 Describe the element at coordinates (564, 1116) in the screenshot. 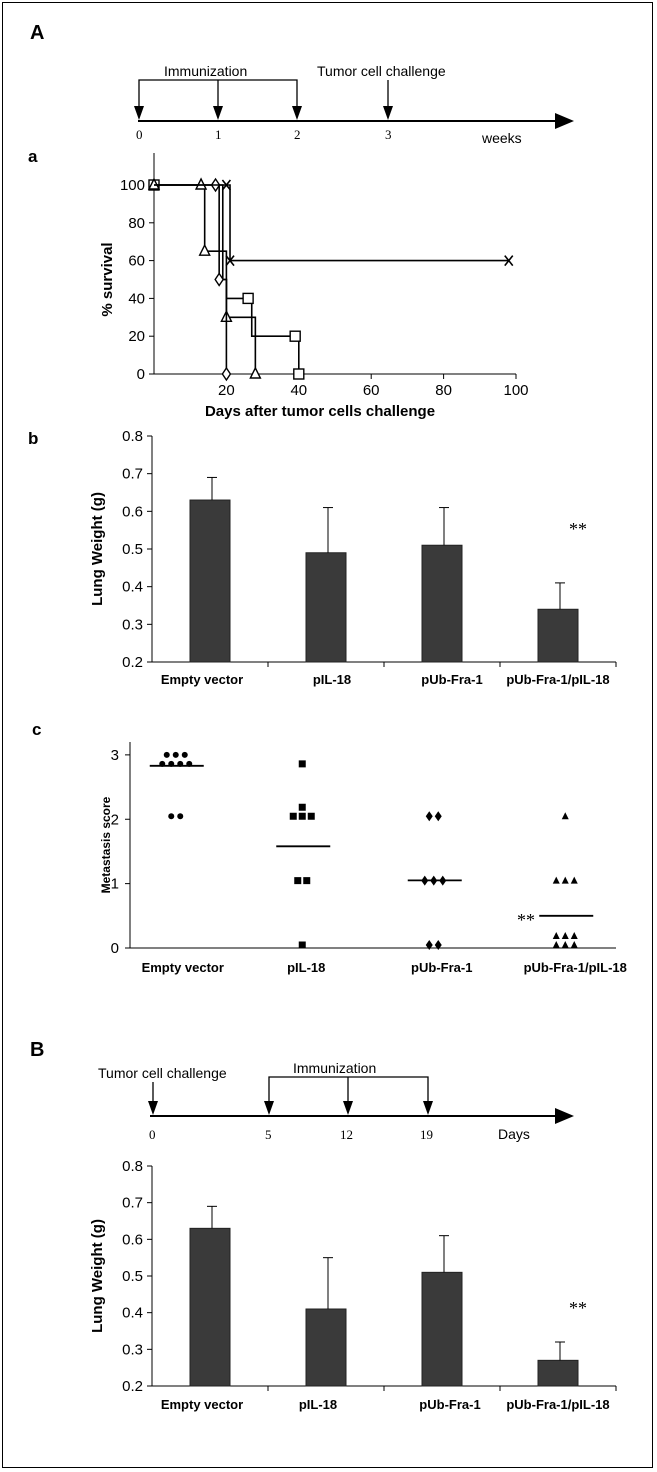

I see `timeline-B-arrowhead` at that location.